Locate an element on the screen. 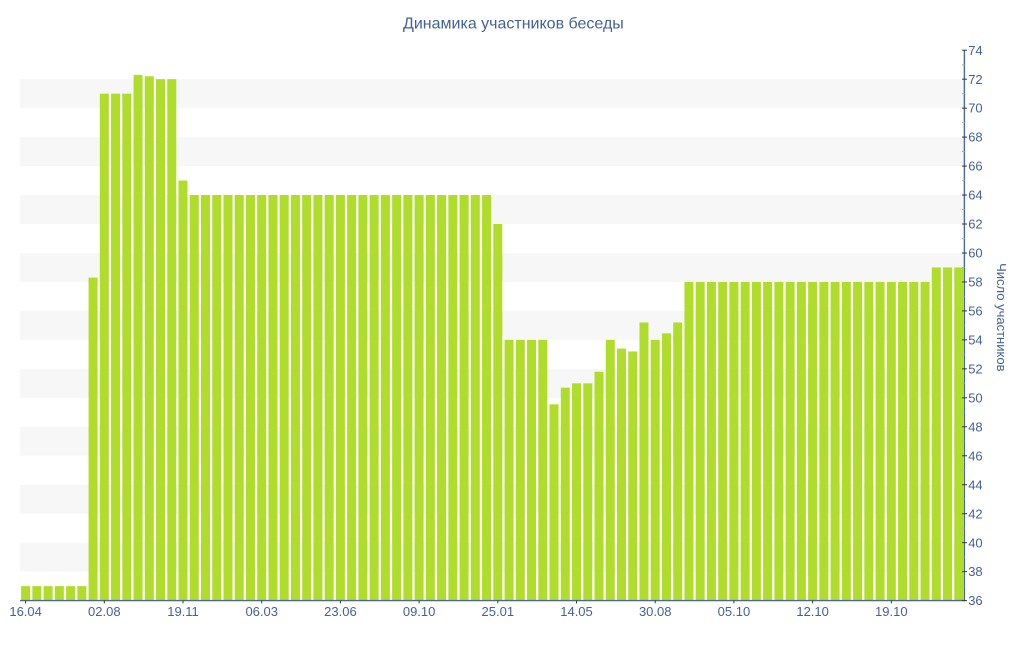 The height and width of the screenshot is (645, 1024). svg-text: 09.10 is located at coordinates (419, 611).